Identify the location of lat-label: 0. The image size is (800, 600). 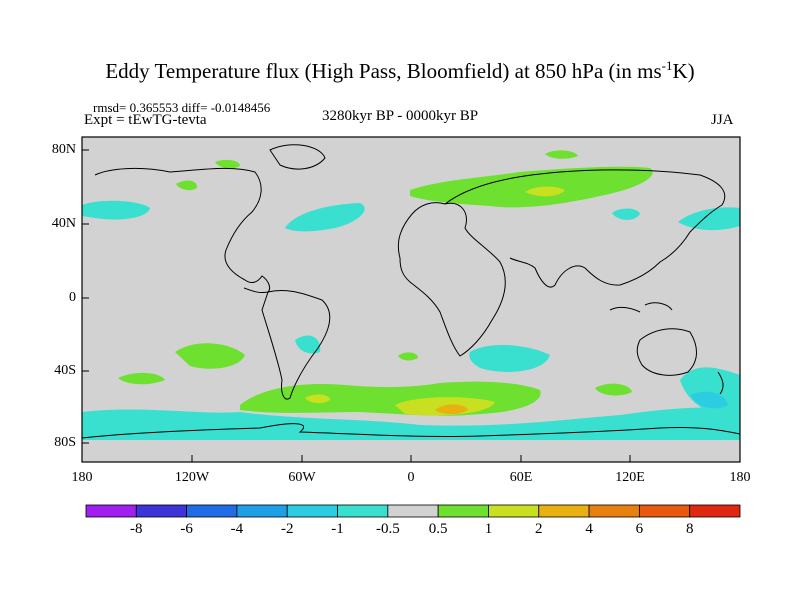
(72, 297).